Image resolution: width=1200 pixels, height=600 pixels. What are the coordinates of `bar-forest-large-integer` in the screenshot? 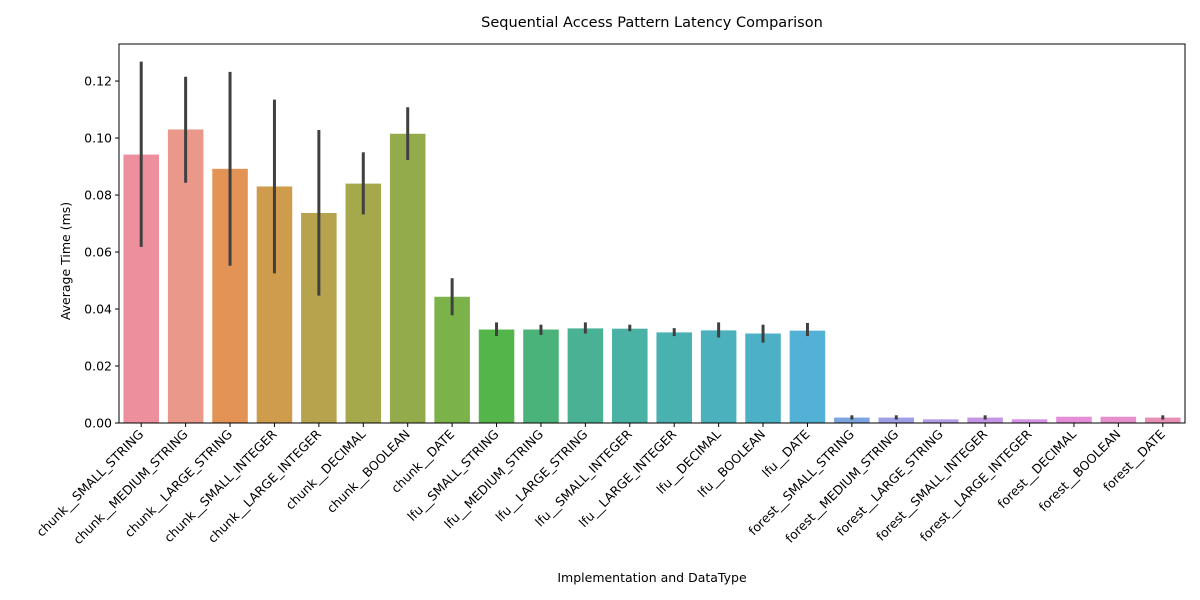 It's located at (1029, 421).